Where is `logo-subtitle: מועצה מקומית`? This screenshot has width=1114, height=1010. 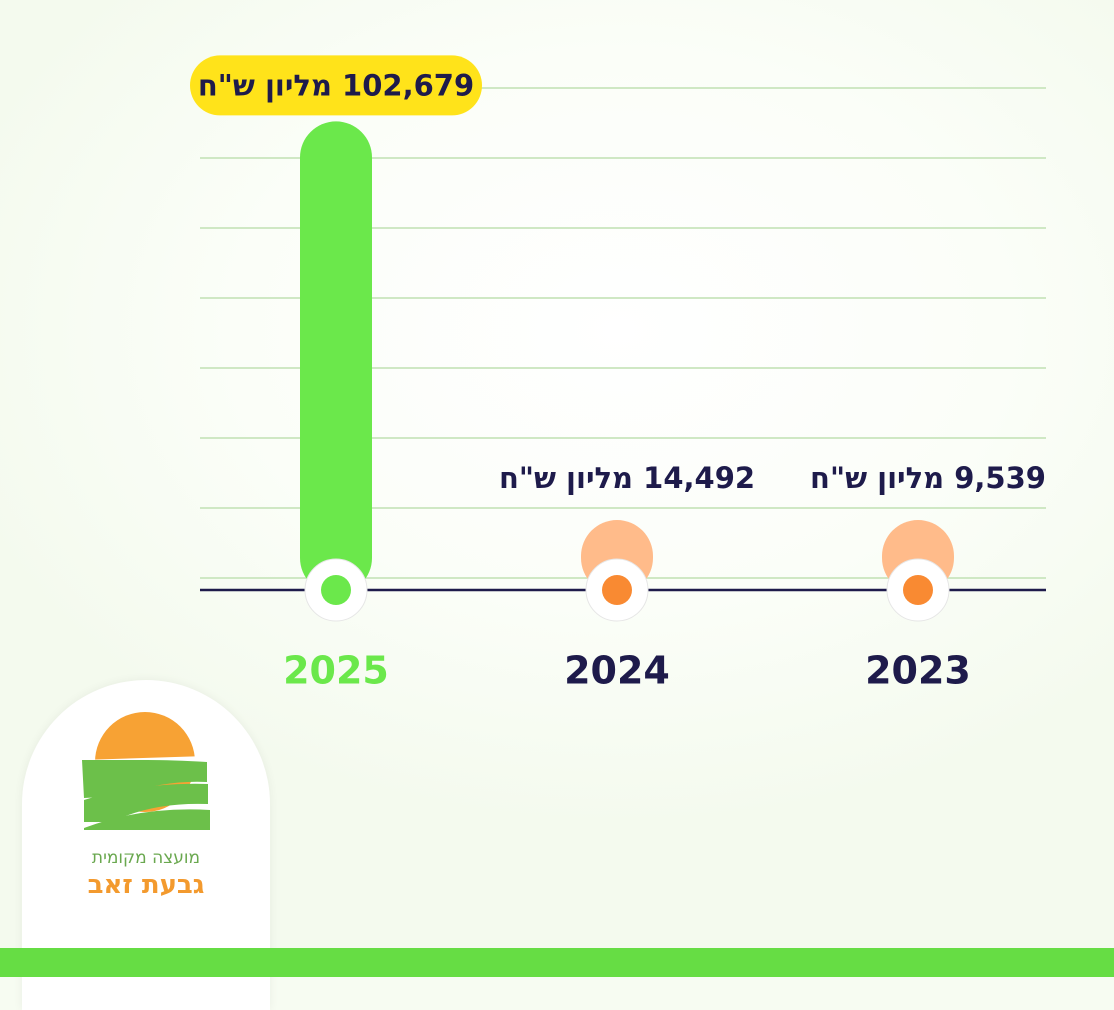 logo-subtitle: מועצה מקומית is located at coordinates (146, 858).